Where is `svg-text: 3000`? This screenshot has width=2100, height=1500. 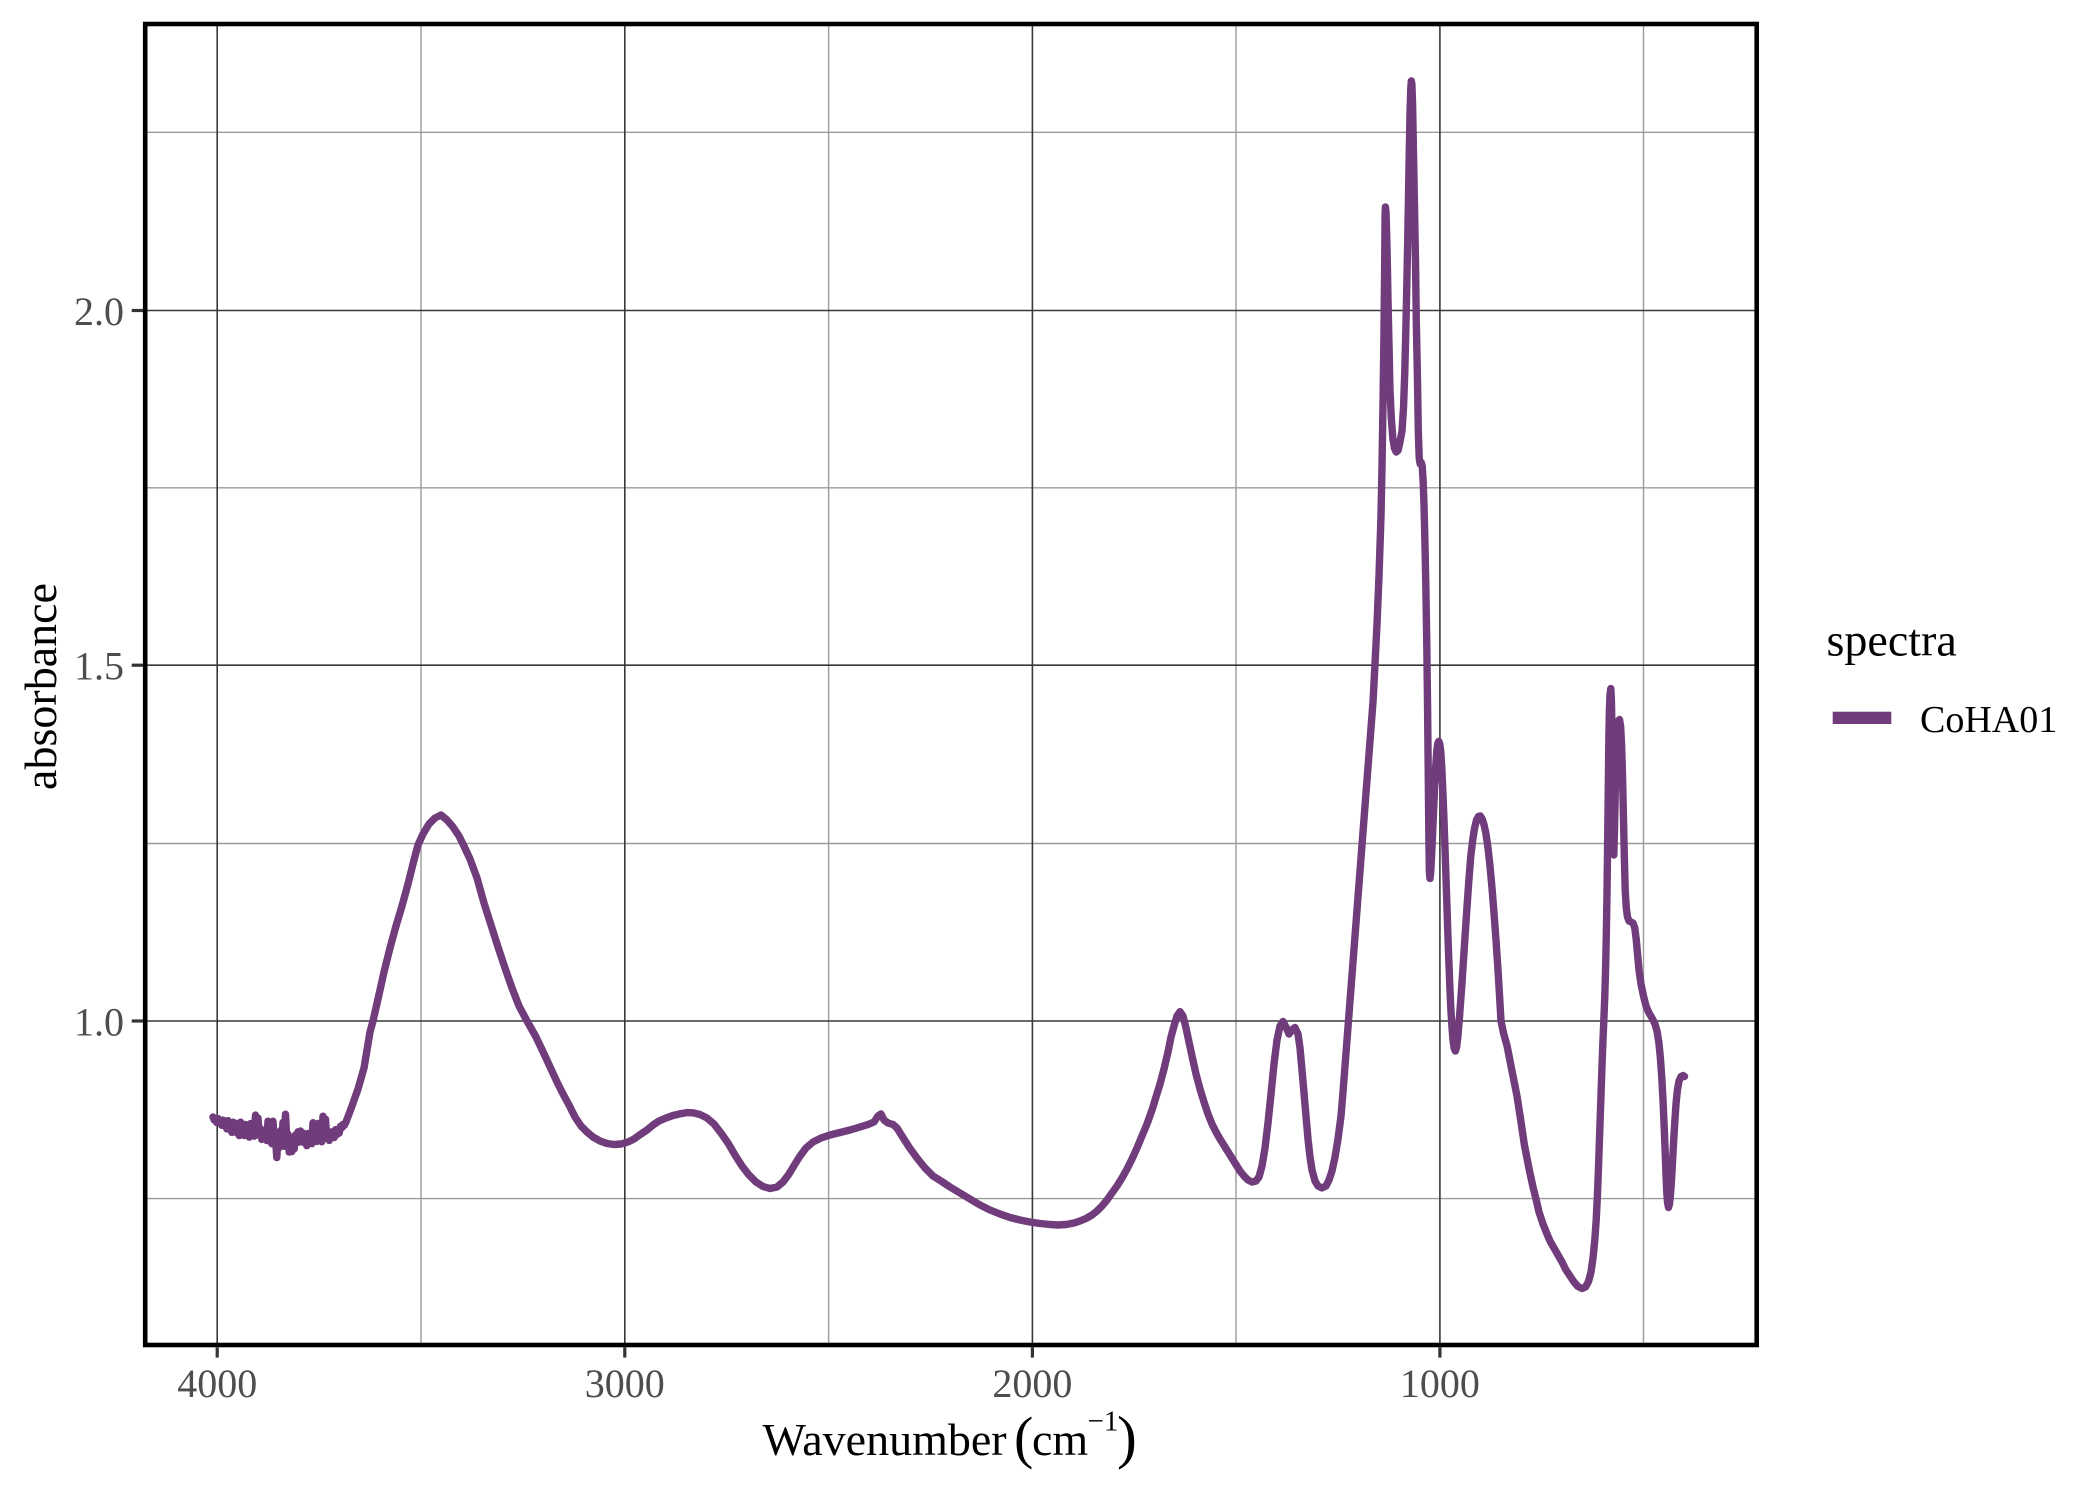 svg-text: 3000 is located at coordinates (625, 1383).